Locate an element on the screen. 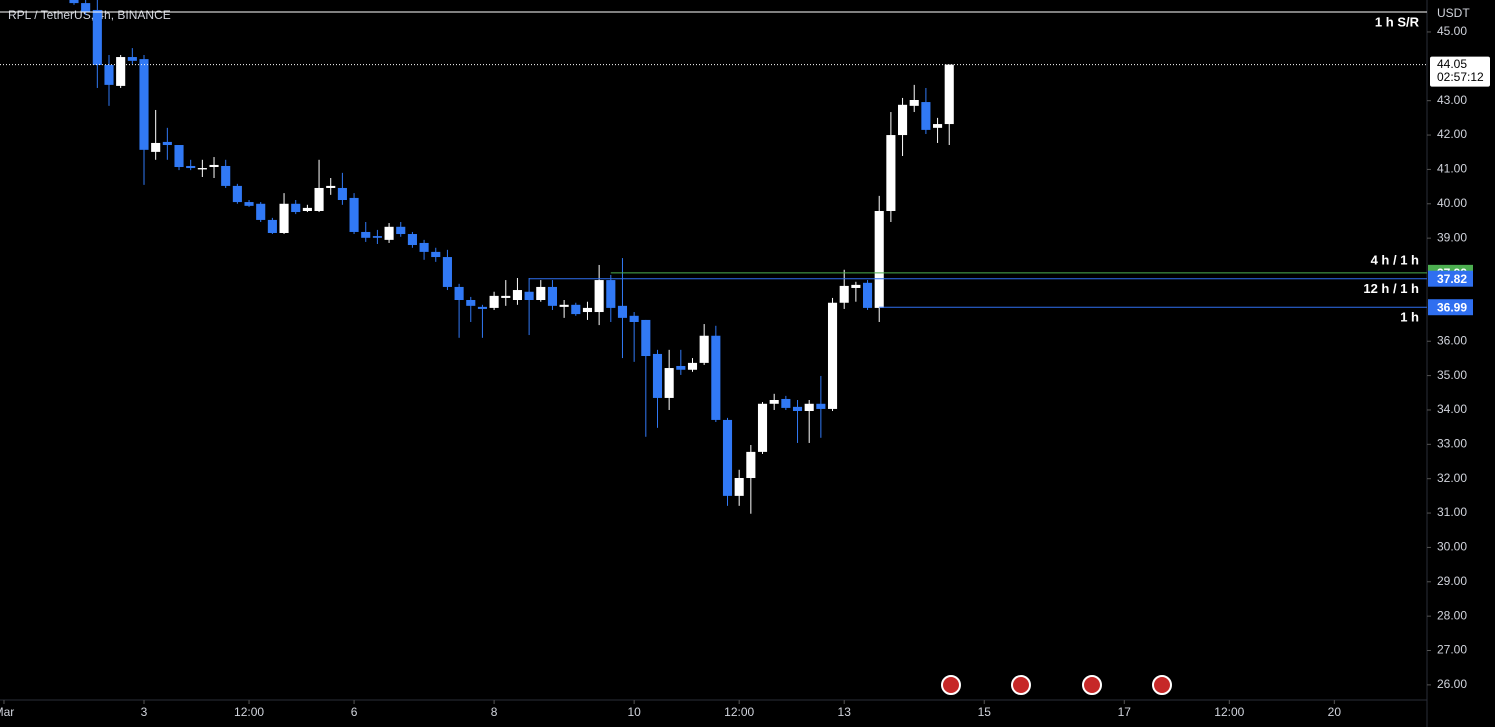 This screenshot has height=727, width=1495. x-tick-label: 3 is located at coordinates (144, 712).